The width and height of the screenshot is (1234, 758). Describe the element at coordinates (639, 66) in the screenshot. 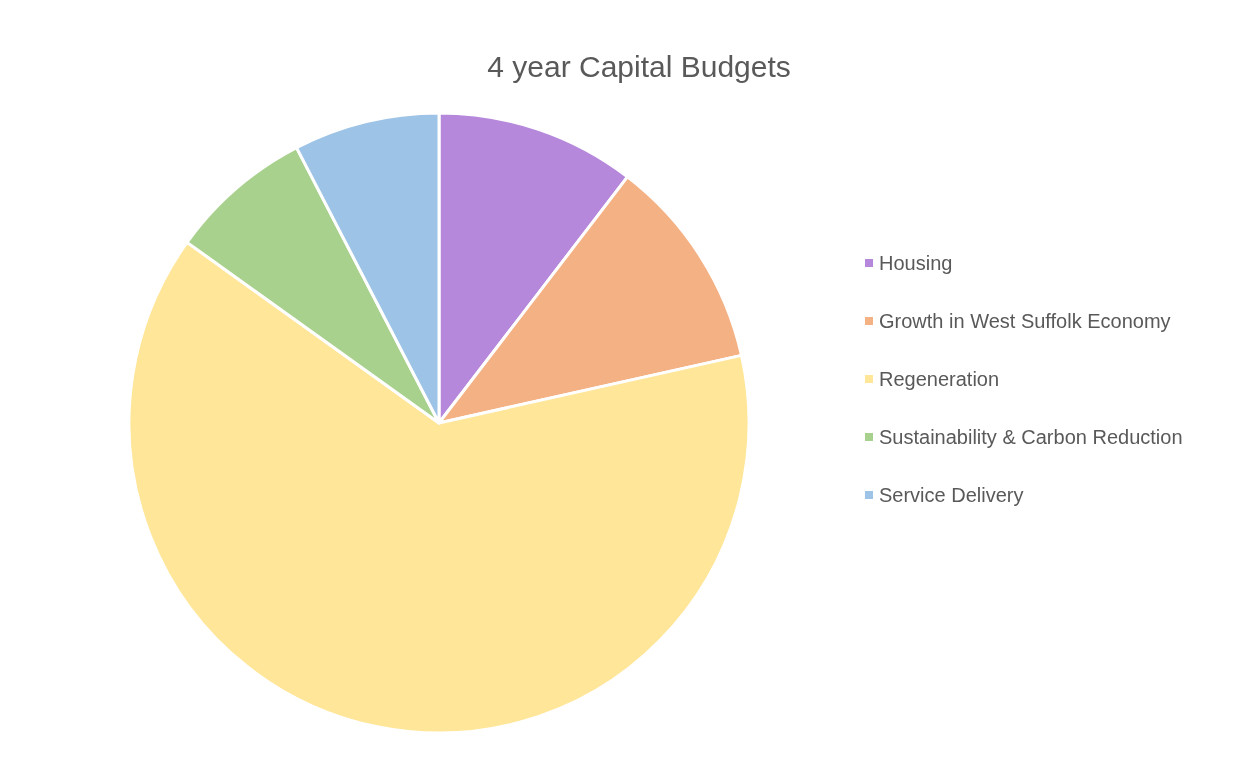

I see `chart-title: 4 year Capital Budgets` at that location.